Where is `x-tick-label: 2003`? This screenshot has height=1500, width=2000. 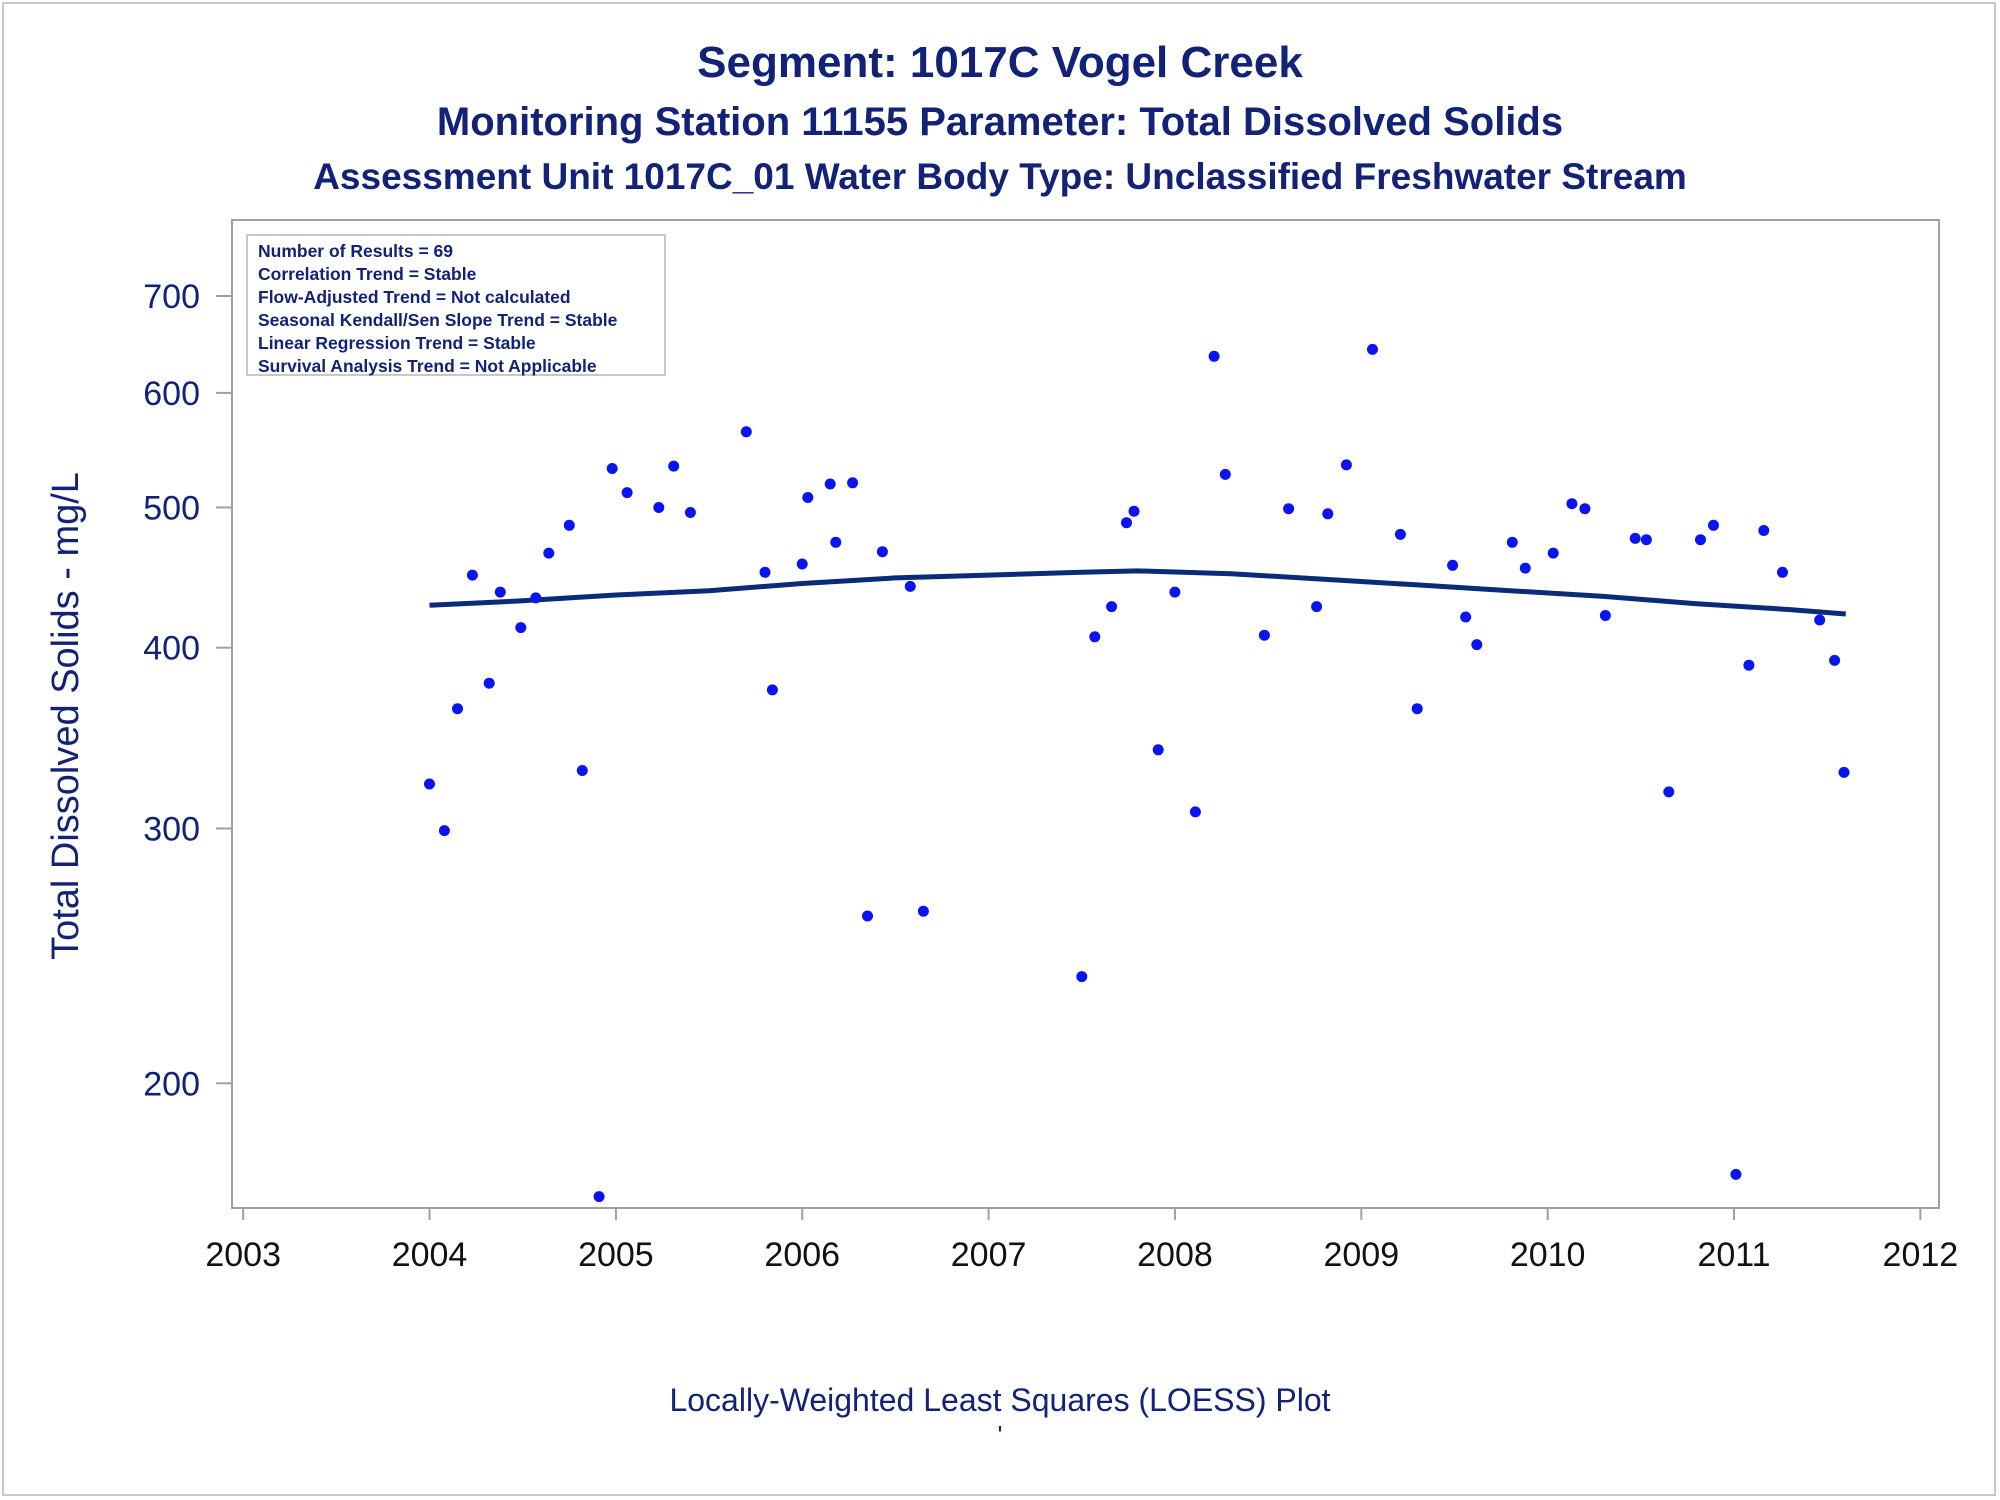
x-tick-label: 2003 is located at coordinates (243, 1255).